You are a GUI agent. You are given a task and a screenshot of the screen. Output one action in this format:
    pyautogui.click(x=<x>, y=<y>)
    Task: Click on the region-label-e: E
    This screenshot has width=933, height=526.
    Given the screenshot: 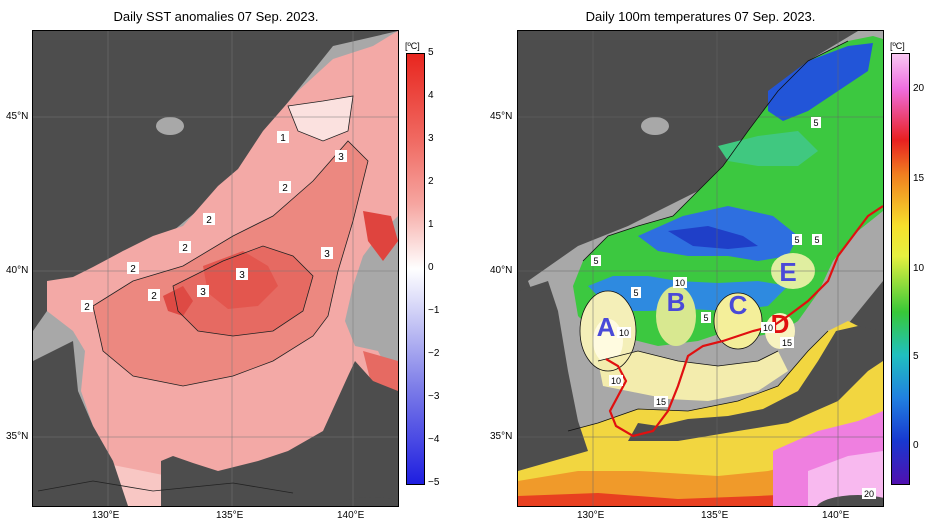 What is the action you would take?
    pyautogui.click(x=787, y=272)
    